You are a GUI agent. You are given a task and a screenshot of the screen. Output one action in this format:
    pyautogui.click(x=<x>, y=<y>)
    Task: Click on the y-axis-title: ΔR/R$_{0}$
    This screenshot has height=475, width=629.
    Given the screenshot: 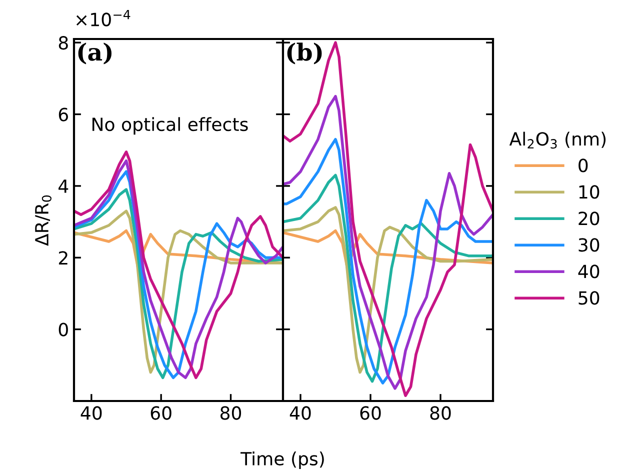 What is the action you would take?
    pyautogui.click(x=43, y=220)
    